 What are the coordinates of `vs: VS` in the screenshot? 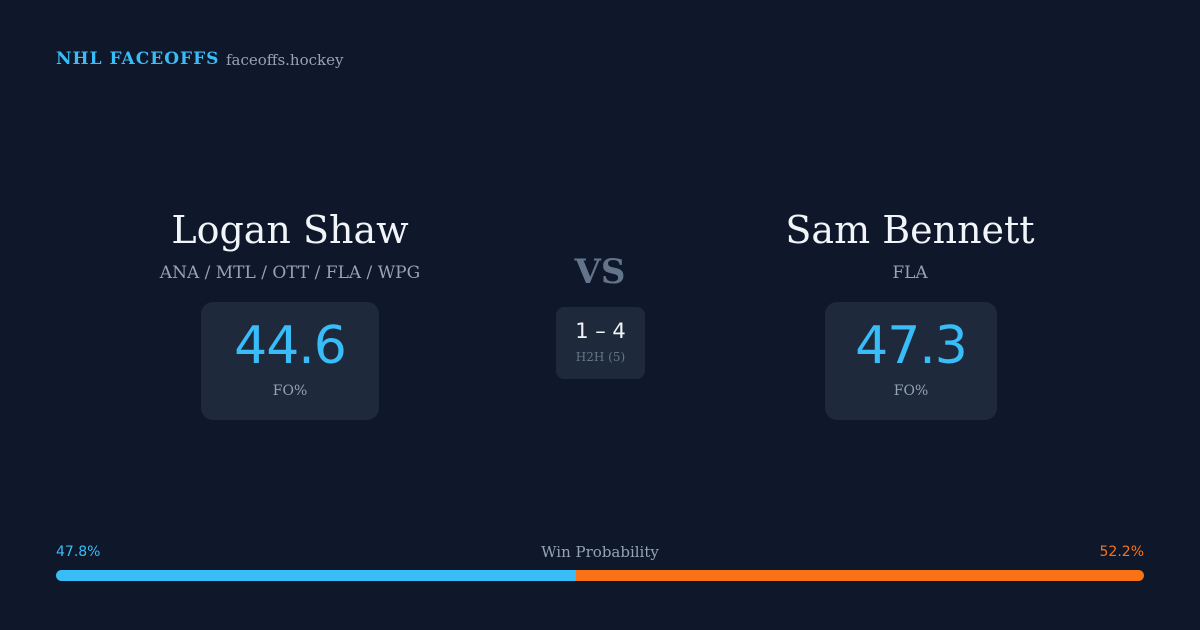 It's located at (600, 272).